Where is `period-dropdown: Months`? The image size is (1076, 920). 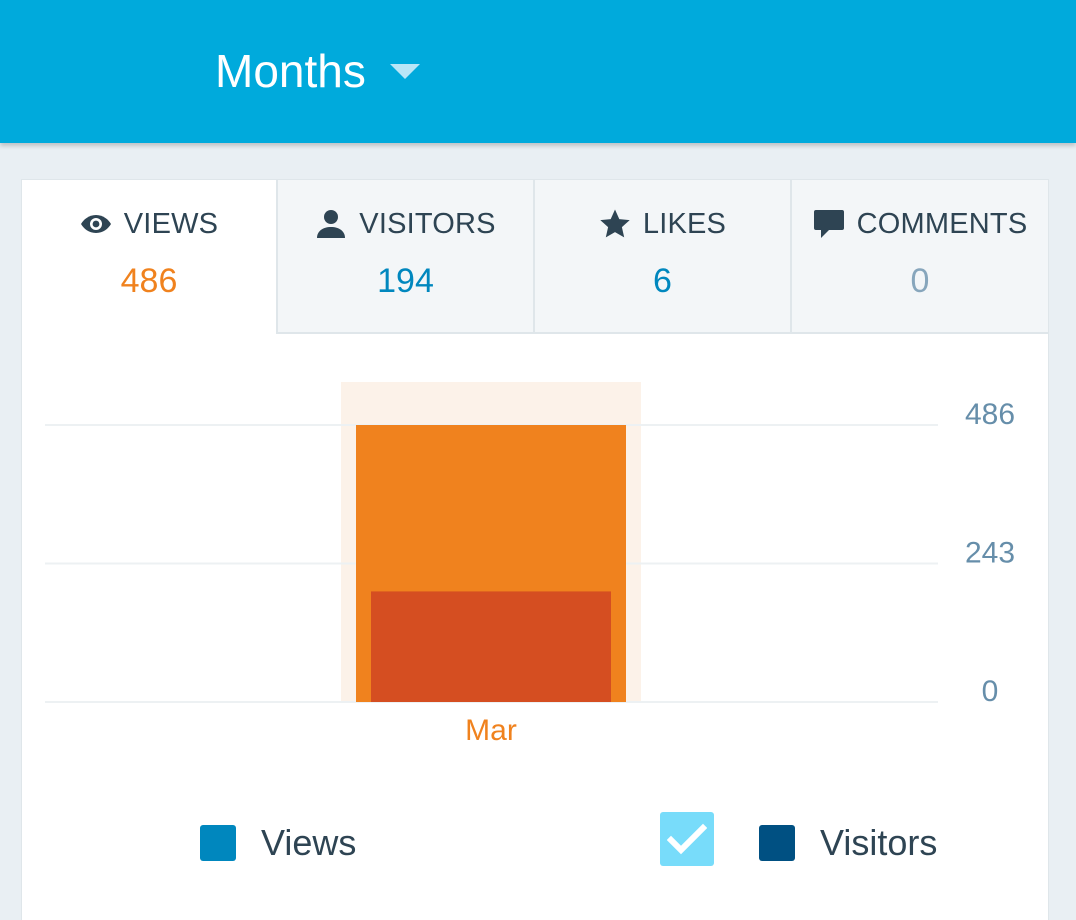 period-dropdown: Months is located at coordinates (317, 71).